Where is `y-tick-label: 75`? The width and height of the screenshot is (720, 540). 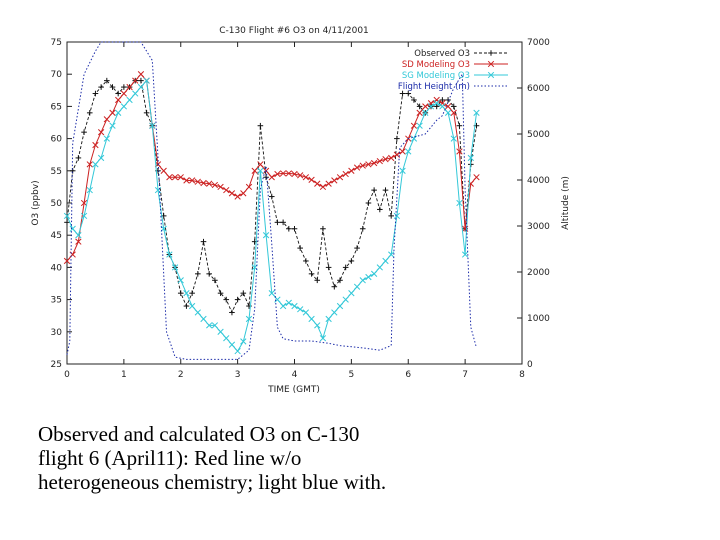 y-tick-label: 75 is located at coordinates (56, 43).